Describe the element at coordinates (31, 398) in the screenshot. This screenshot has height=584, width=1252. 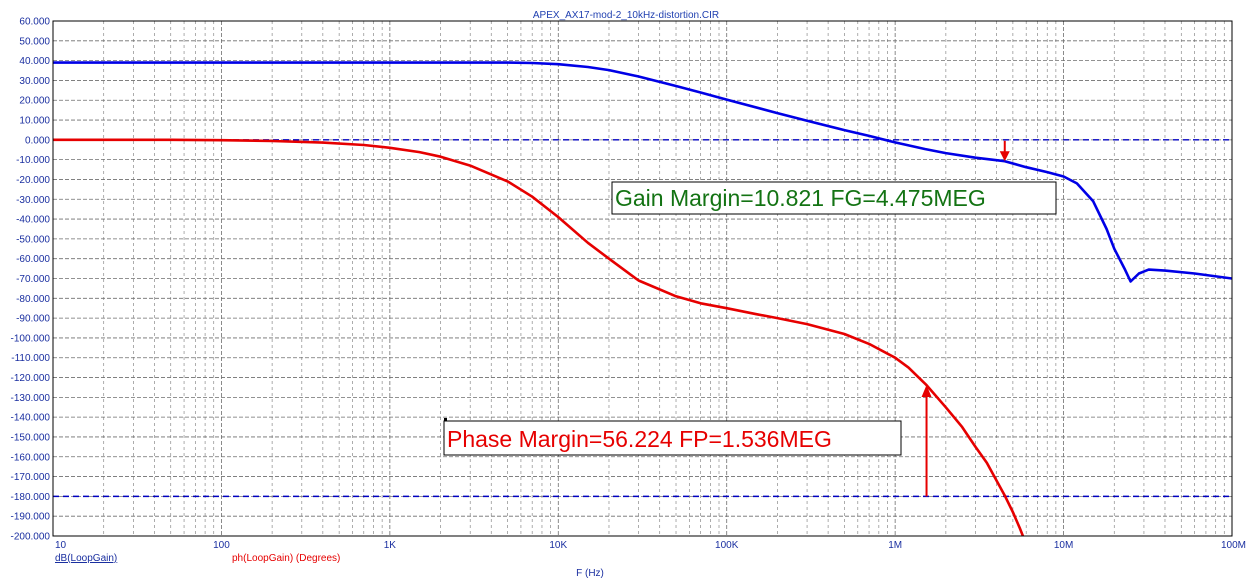
I see `y-tick-label: -130.000` at that location.